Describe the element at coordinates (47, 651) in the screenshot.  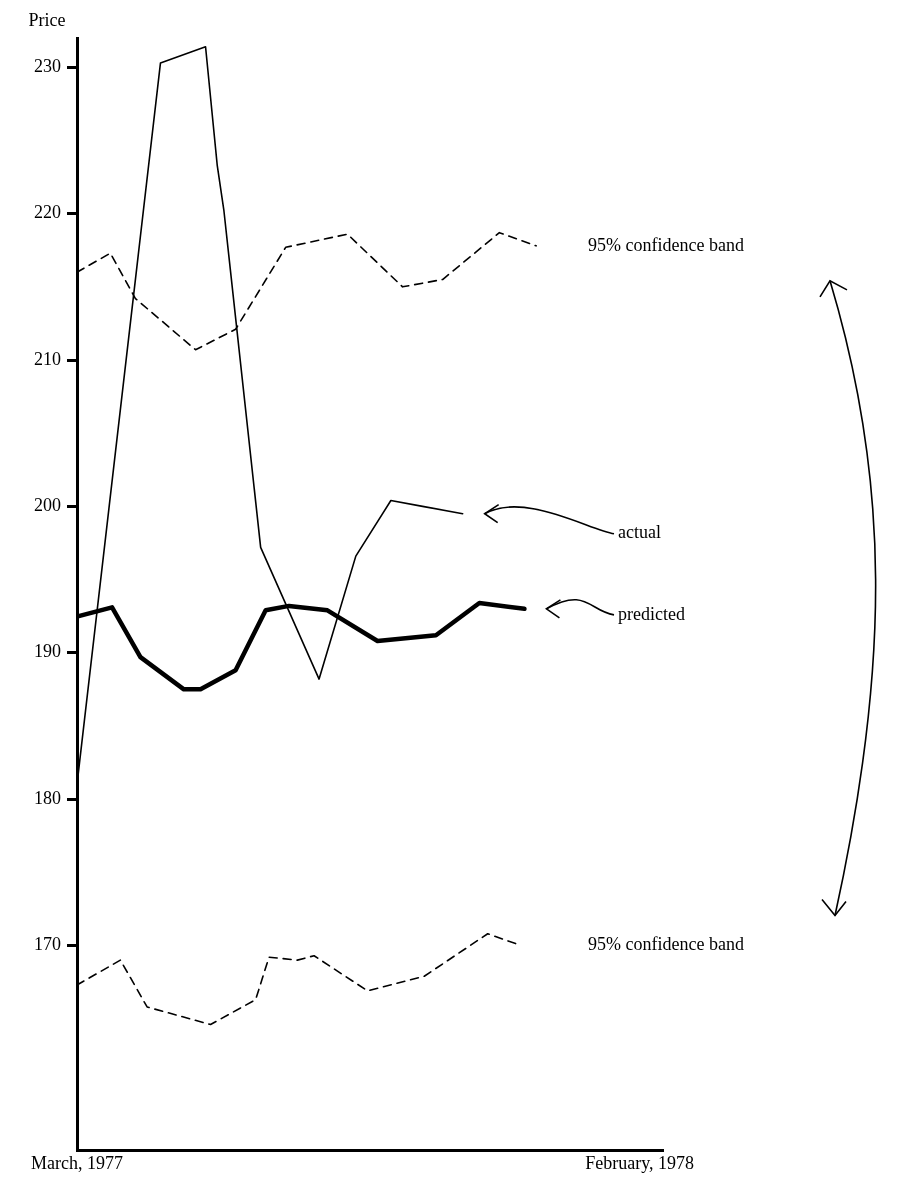
I see `y-tick-label: 190` at that location.